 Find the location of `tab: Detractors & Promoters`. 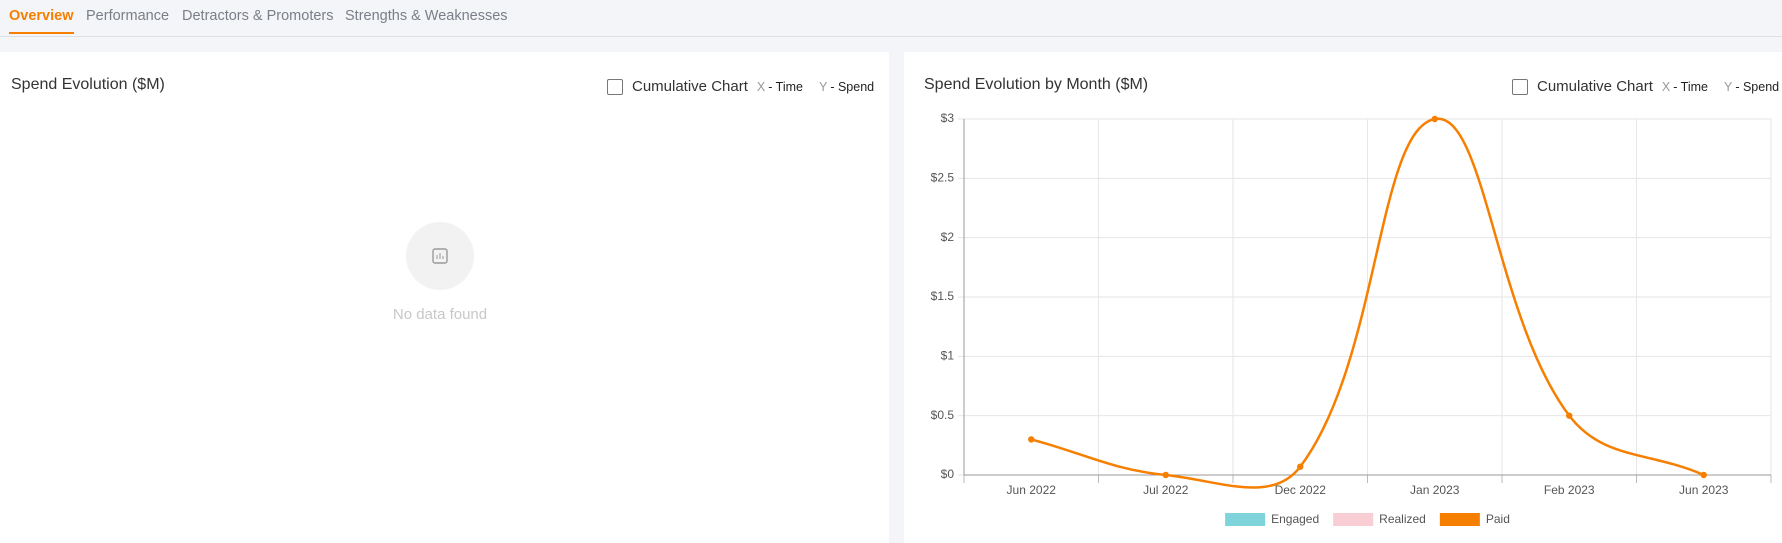

tab: Detractors & Promoters is located at coordinates (258, 16).